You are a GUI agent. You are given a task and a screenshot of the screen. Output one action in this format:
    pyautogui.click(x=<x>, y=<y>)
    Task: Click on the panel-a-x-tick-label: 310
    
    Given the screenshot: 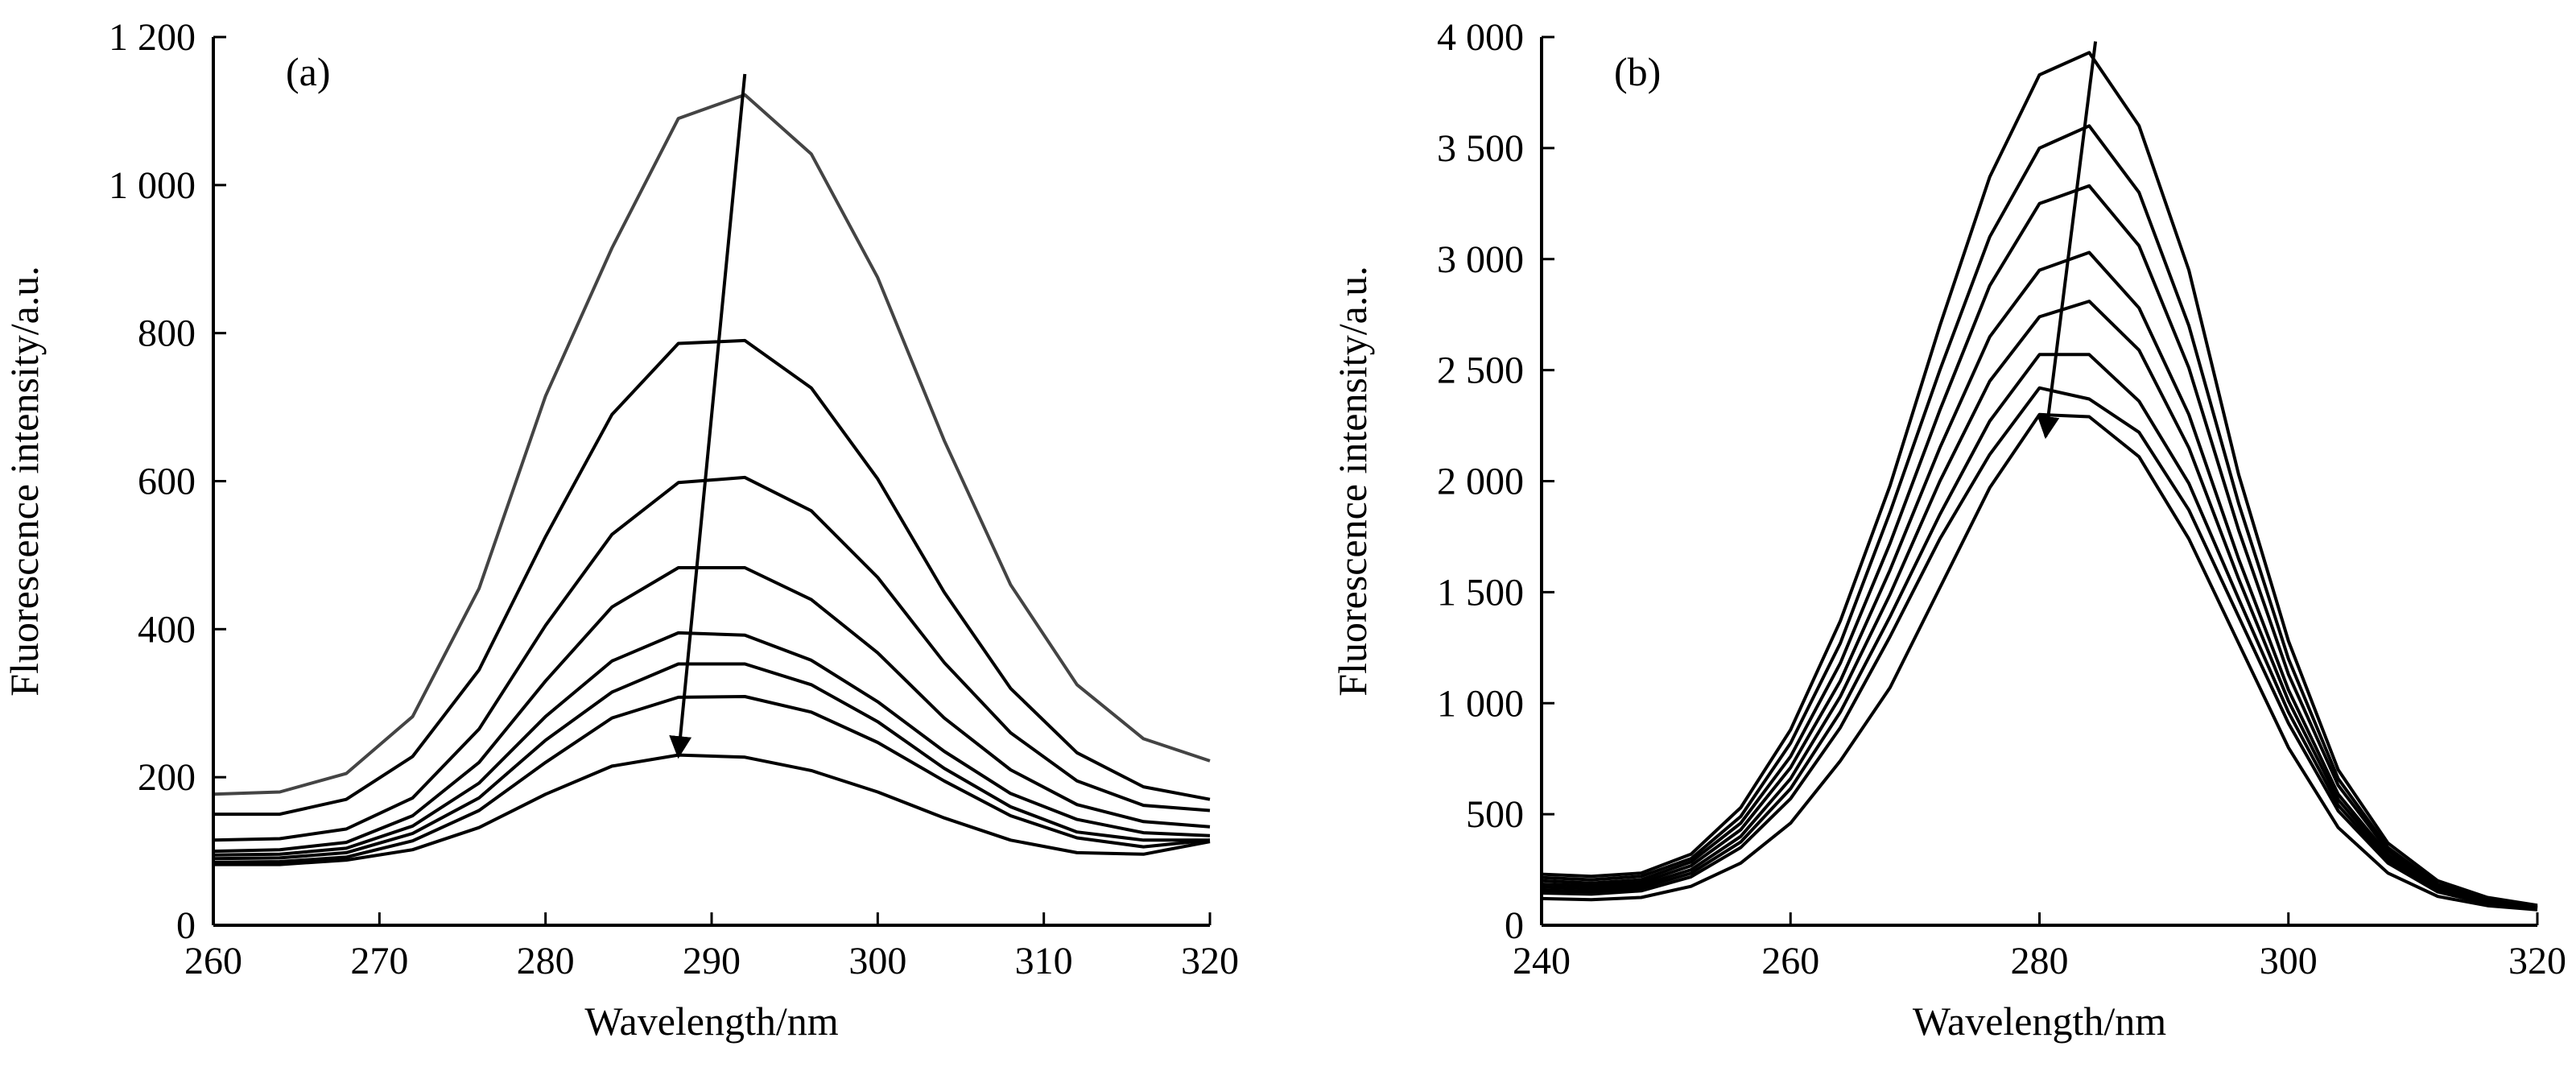 What is the action you would take?
    pyautogui.click(x=1044, y=961)
    